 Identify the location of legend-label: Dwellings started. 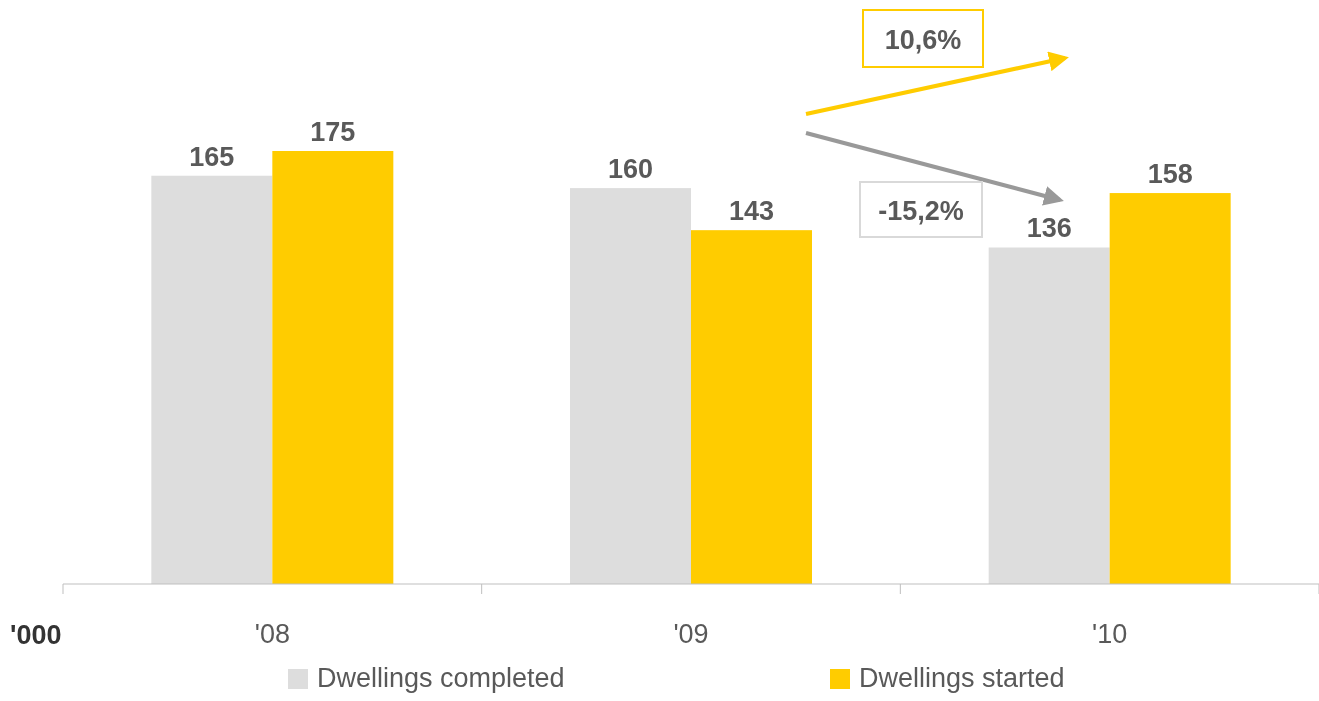
(962, 678).